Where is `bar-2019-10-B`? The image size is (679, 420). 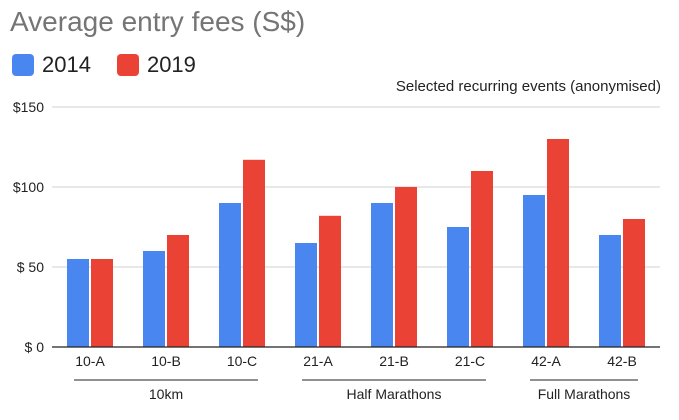
bar-2019-10-B is located at coordinates (178, 291).